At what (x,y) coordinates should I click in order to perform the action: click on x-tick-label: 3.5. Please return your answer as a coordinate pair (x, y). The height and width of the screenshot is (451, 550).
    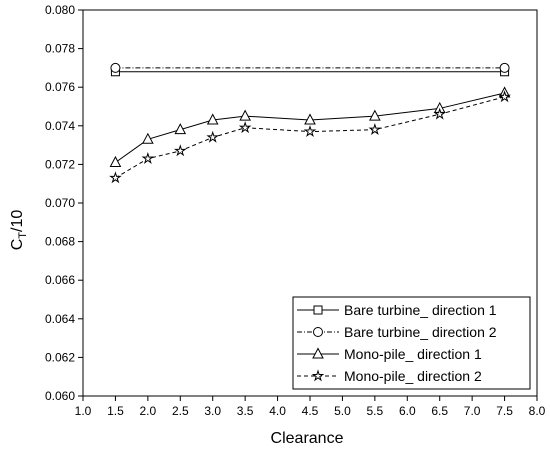
    Looking at the image, I should click on (245, 411).